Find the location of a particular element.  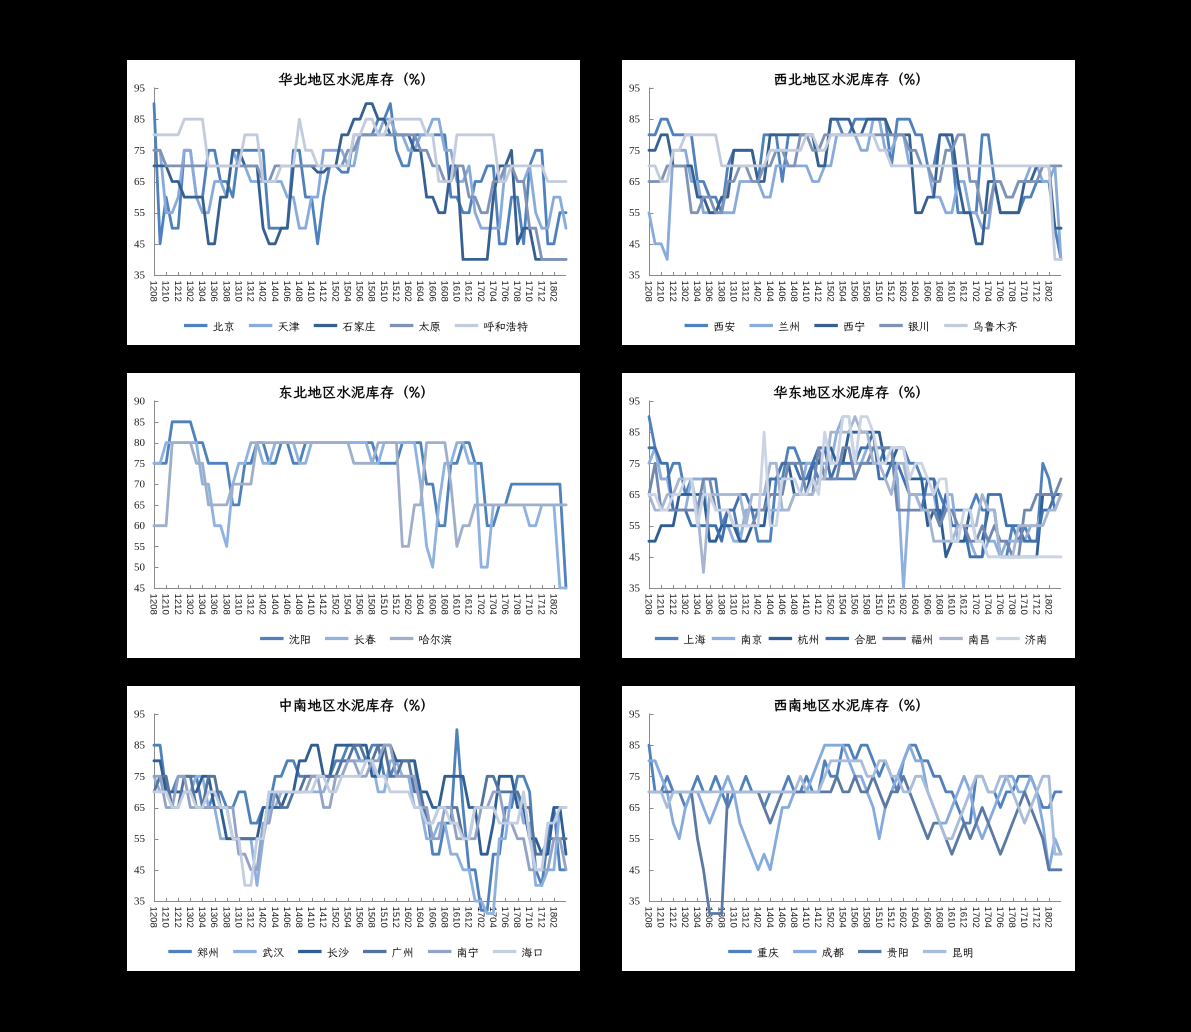

svg-text: 1306 is located at coordinates (213, 291).